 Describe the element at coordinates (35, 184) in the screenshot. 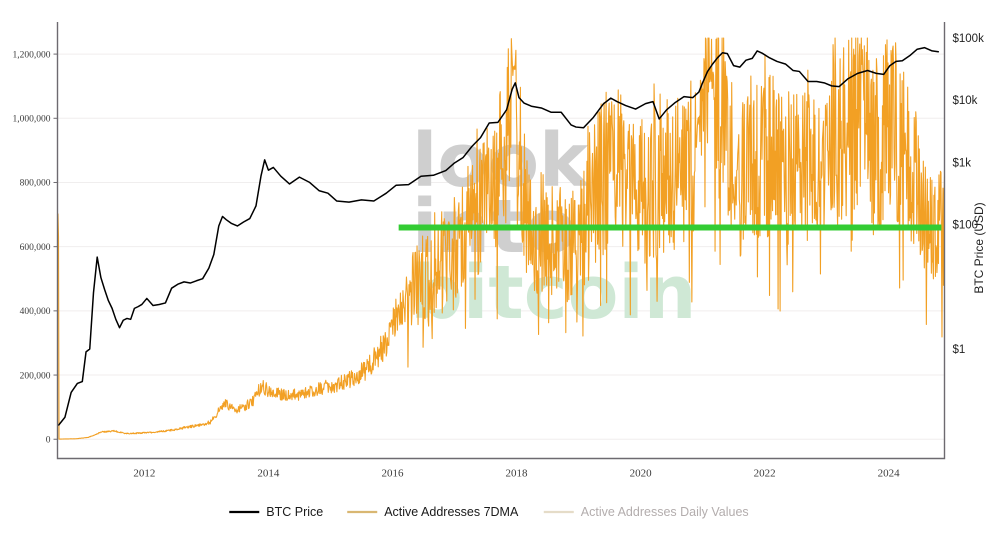

I see `y-axis-left-tick-label: 800,000` at that location.